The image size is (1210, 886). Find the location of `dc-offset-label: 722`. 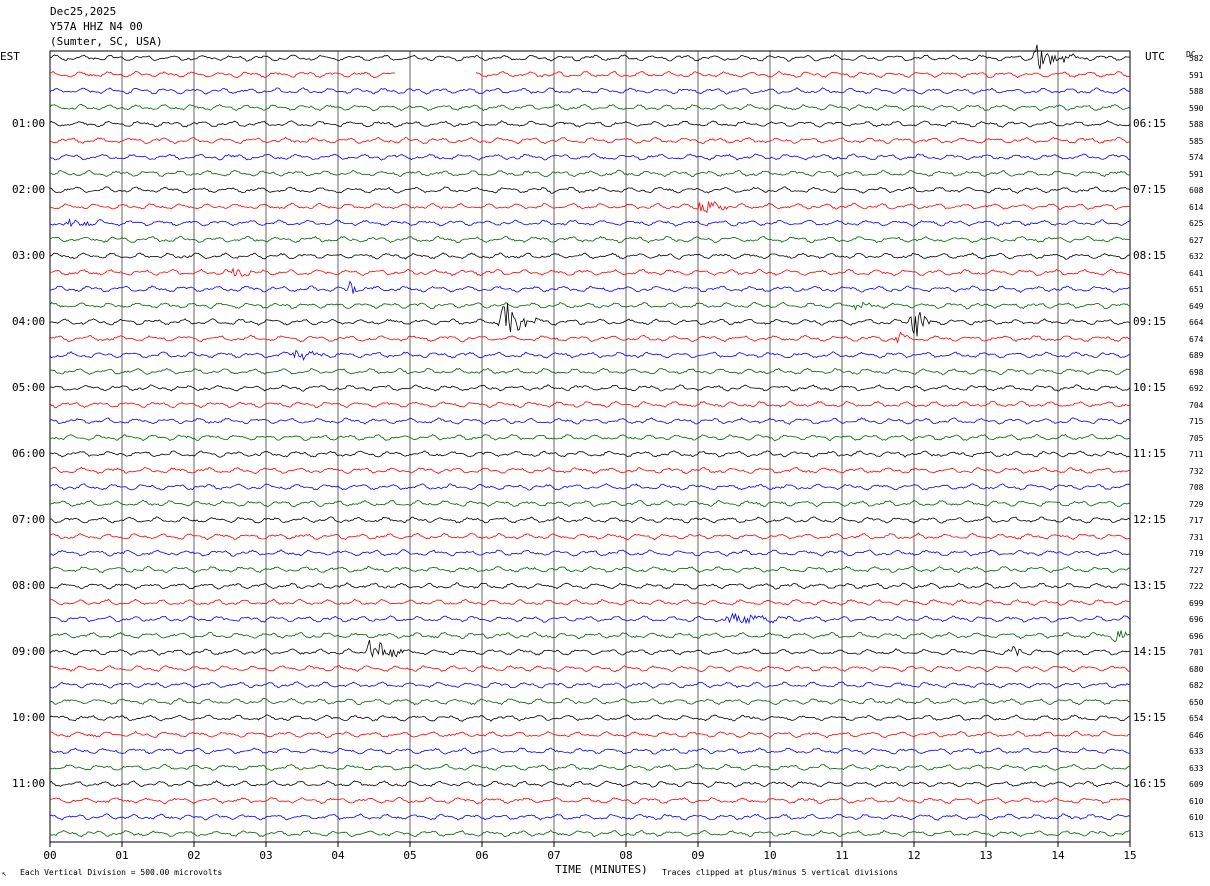

dc-offset-label: 722 is located at coordinates (1196, 586).